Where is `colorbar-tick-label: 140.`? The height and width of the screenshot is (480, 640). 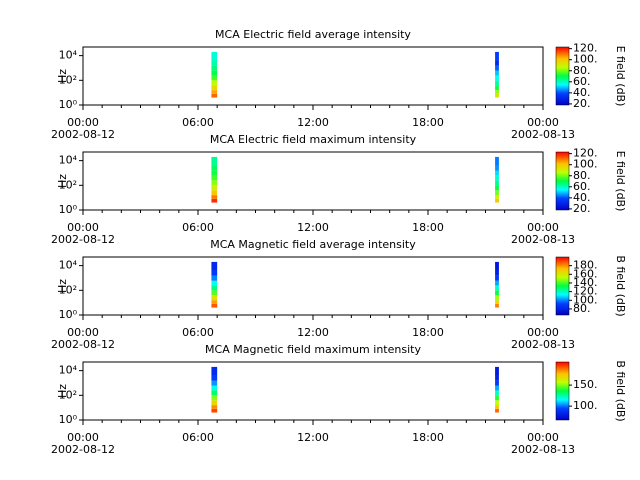
colorbar-tick-label: 140. is located at coordinates (585, 282).